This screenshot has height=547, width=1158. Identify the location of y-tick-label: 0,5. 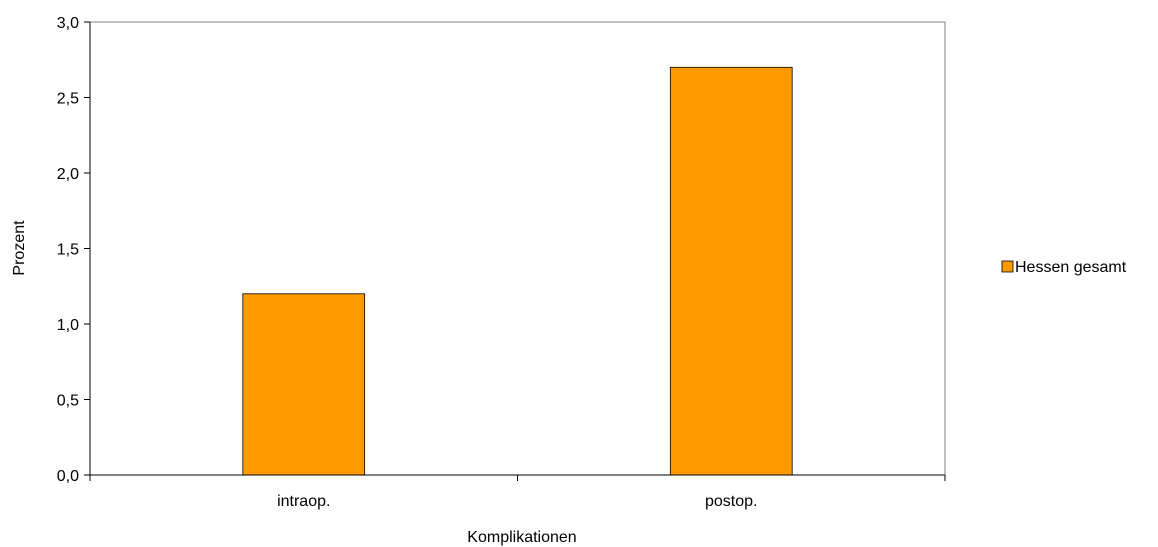
(68, 401).